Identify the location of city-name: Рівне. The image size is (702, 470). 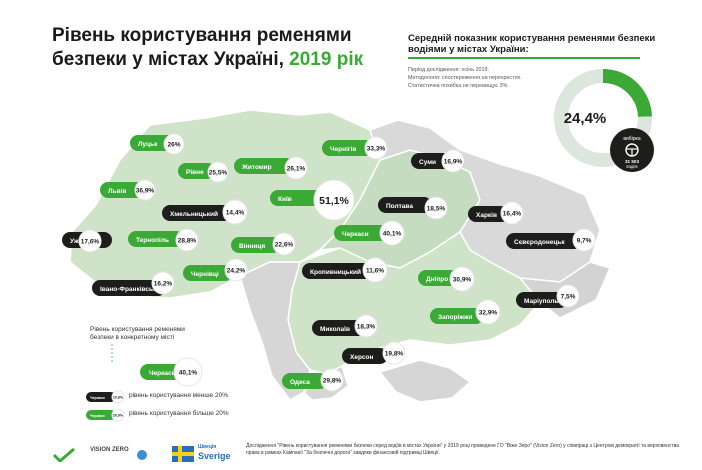
(195, 172).